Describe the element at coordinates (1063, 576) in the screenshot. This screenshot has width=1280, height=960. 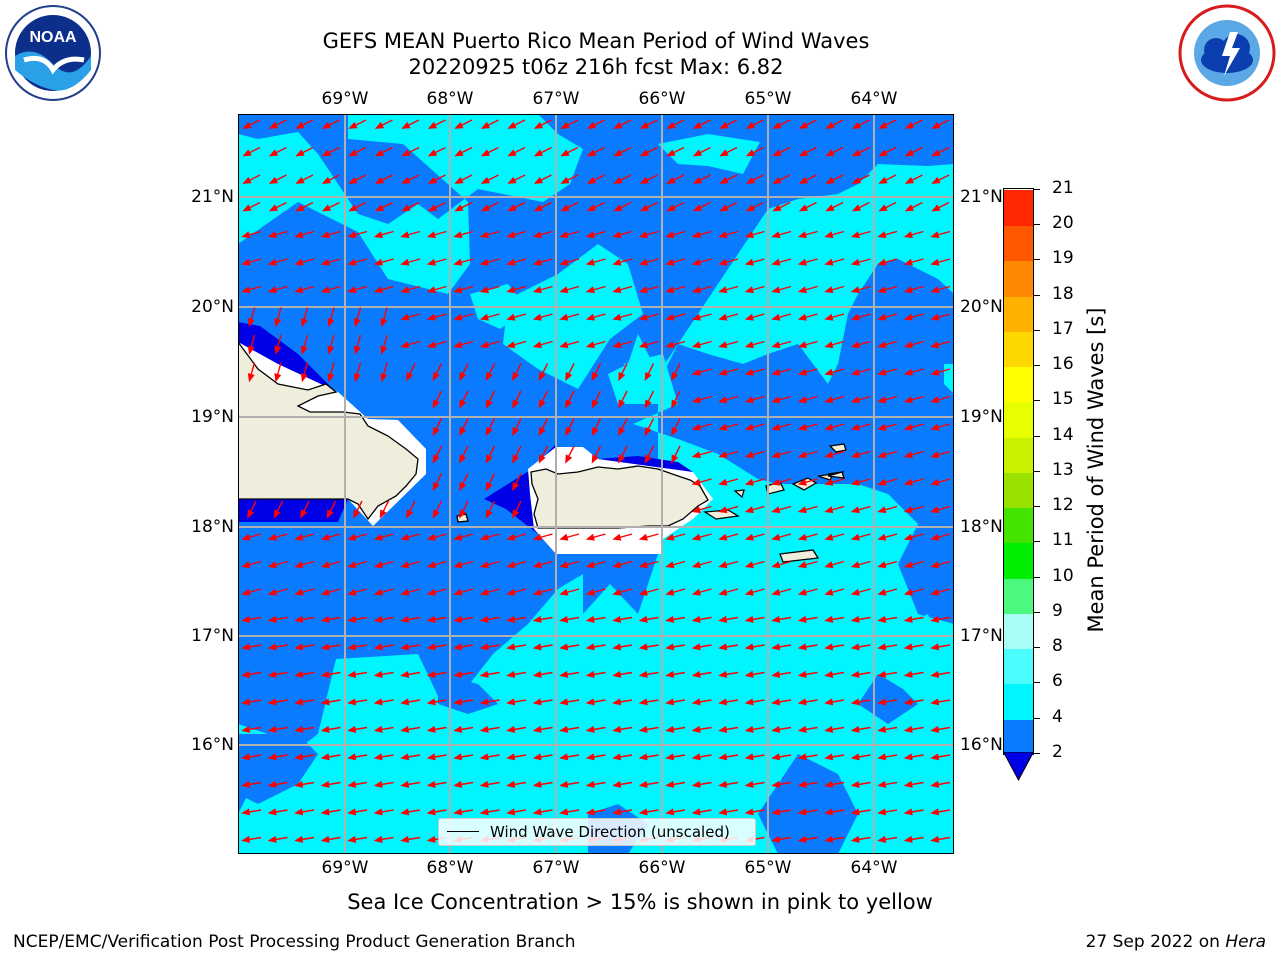
I see `colorbar-tick-label: 10` at that location.